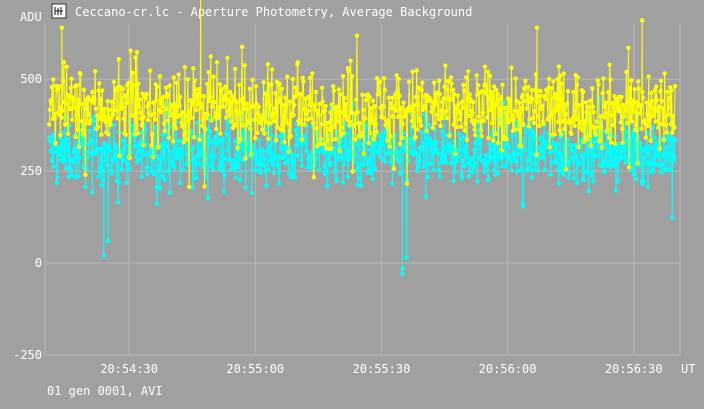 The height and width of the screenshot is (409, 704). I want to click on y-tick-label: -250, so click(27, 355).